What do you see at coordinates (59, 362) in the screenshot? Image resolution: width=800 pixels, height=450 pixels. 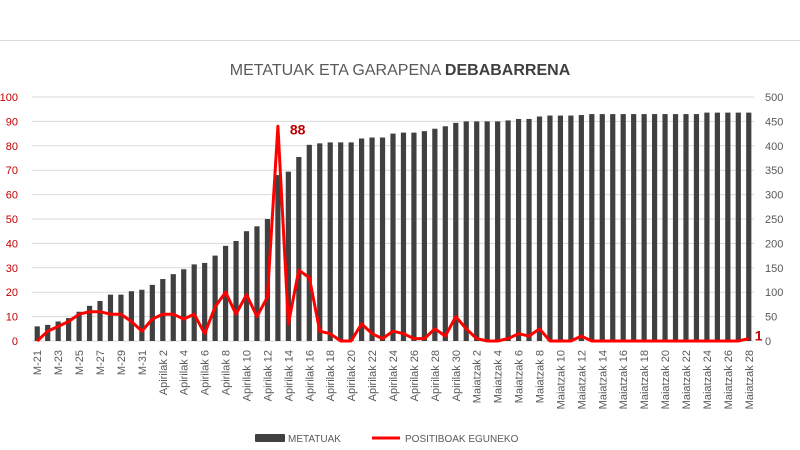 I see `x-axis-tick-label: M-23` at bounding box center [59, 362].